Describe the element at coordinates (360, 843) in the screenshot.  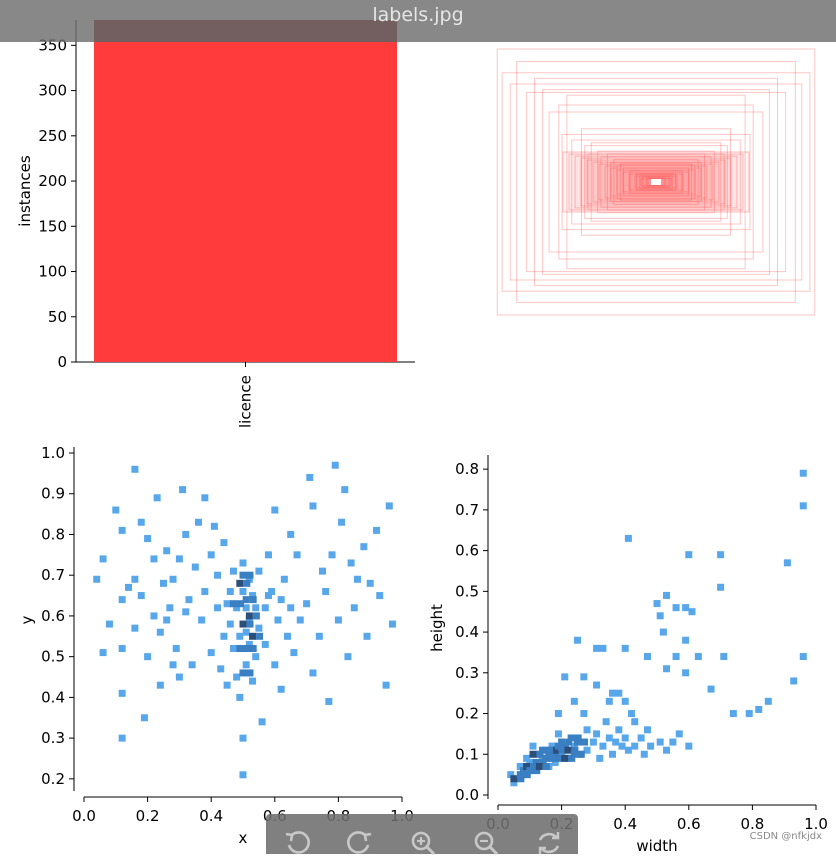
I see `rotate-right-icon` at that location.